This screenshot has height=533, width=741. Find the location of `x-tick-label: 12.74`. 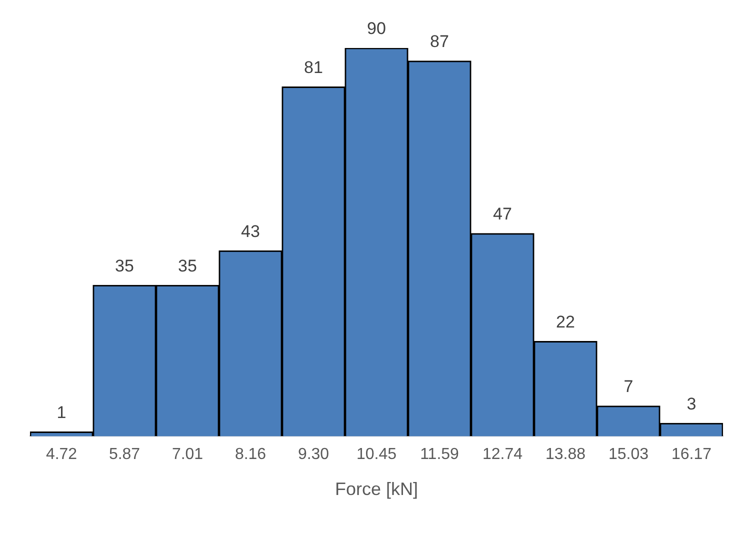

x-tick-label: 12.74 is located at coordinates (502, 455).